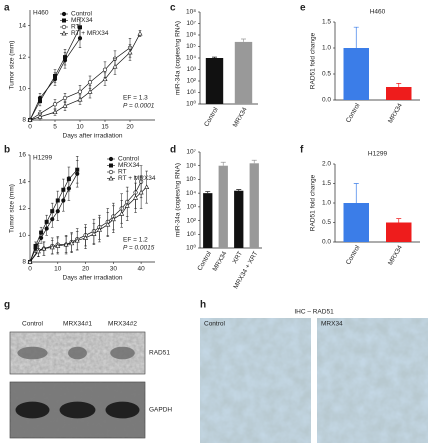 The height and width of the screenshot is (445, 430). Describe the element at coordinates (314, 312) in the screenshot. I see `micrograph-title: IHC – RAD51` at that location.